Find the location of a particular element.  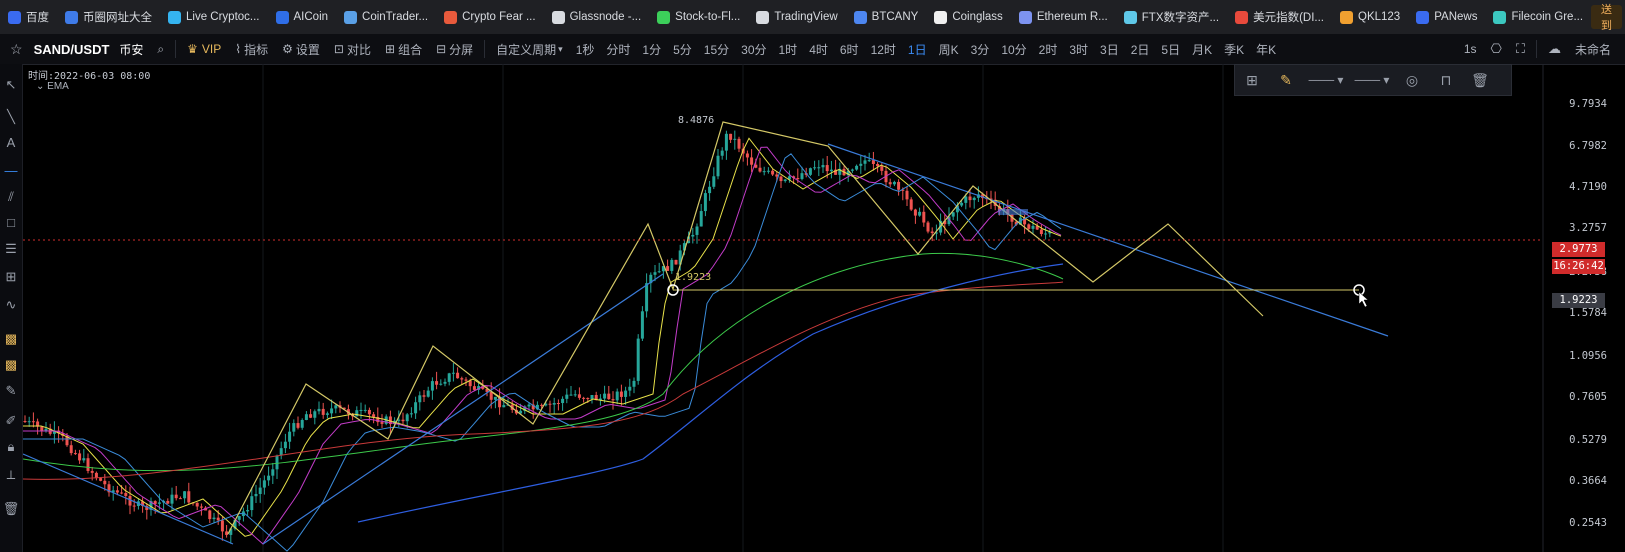

horizontal-line-icon: — is located at coordinates (11, 170).